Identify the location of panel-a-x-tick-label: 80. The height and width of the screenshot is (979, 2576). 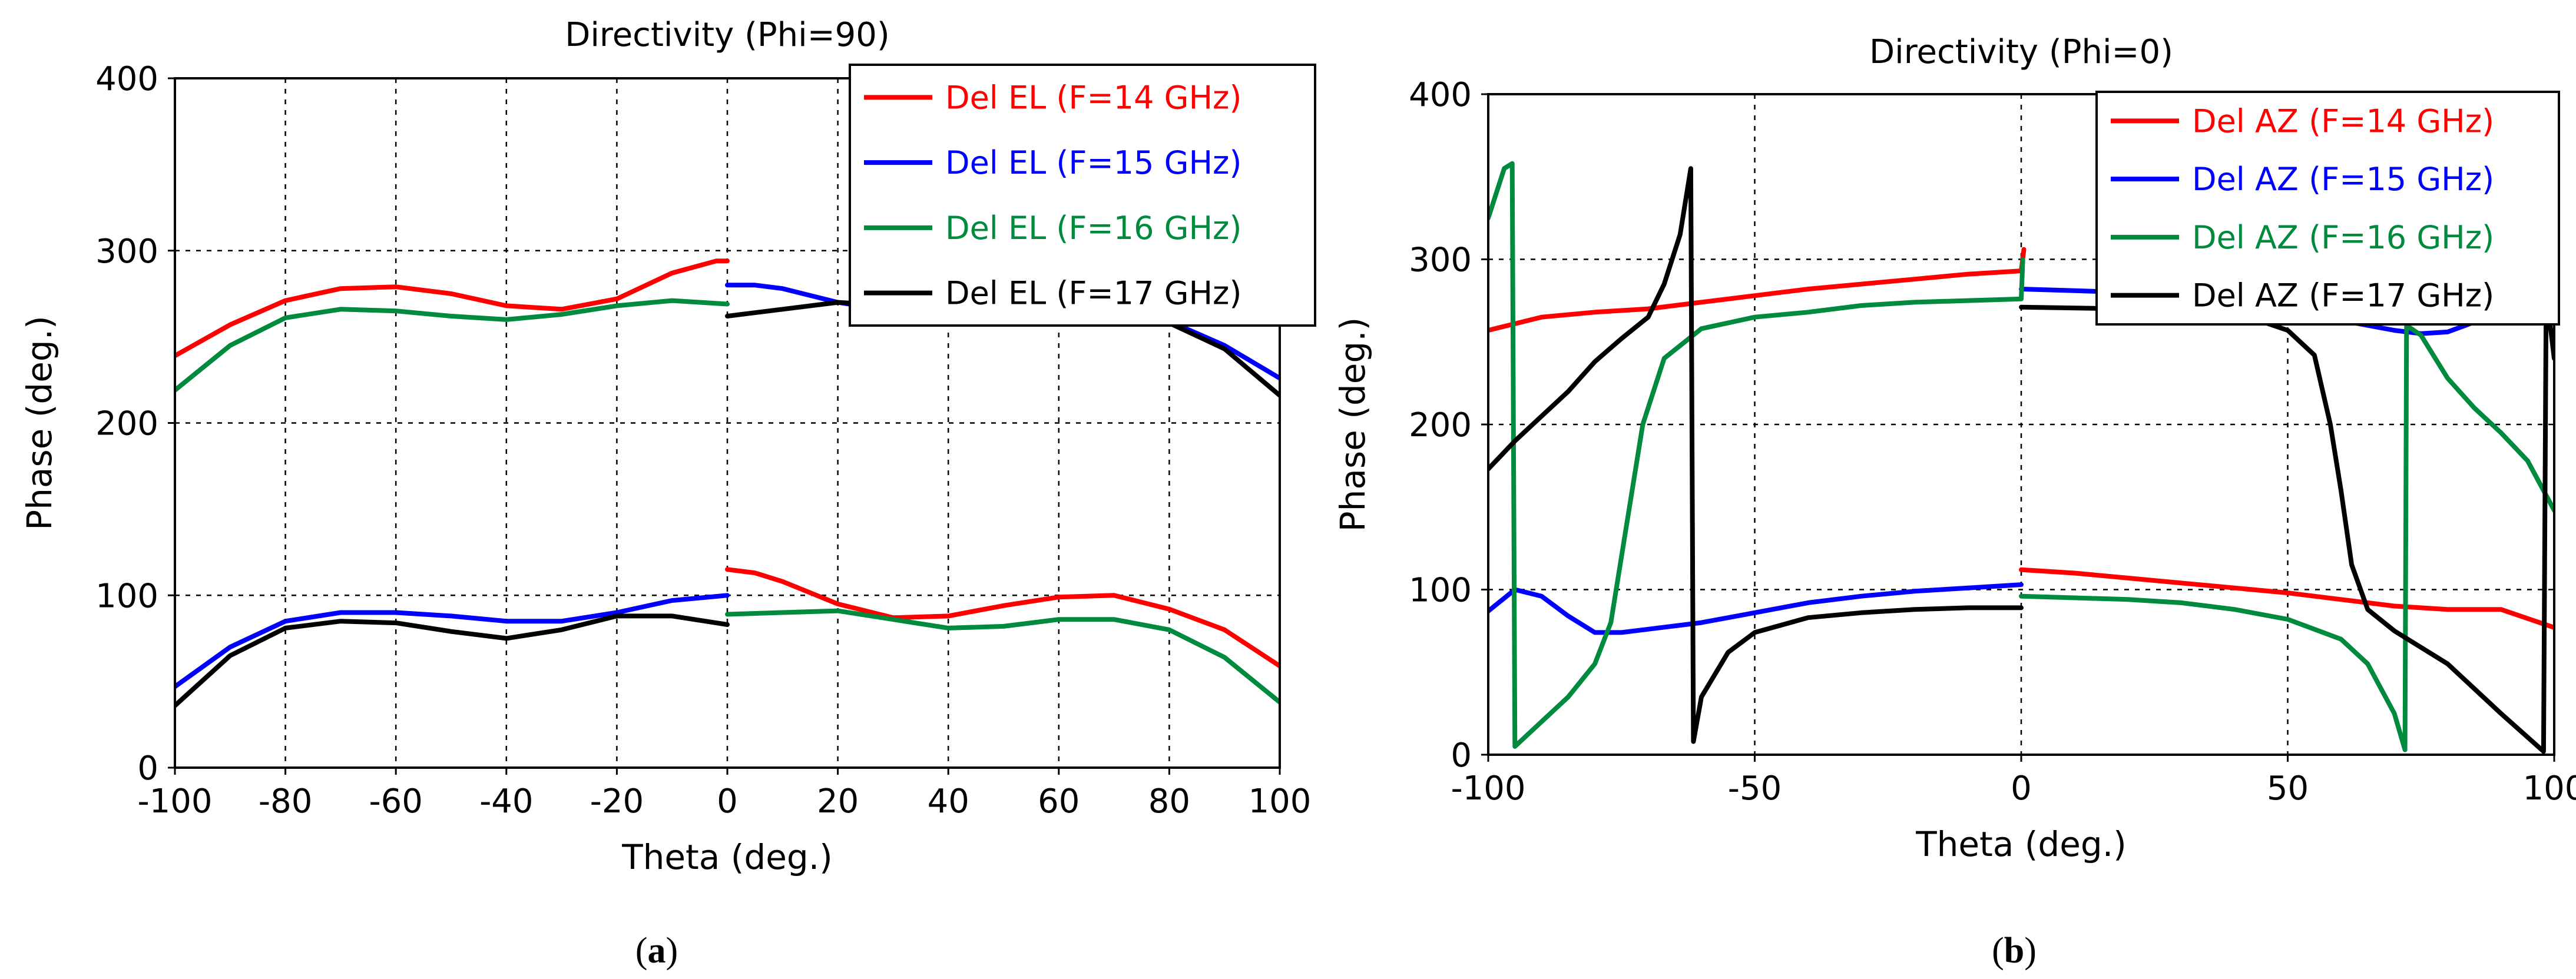
(1169, 801).